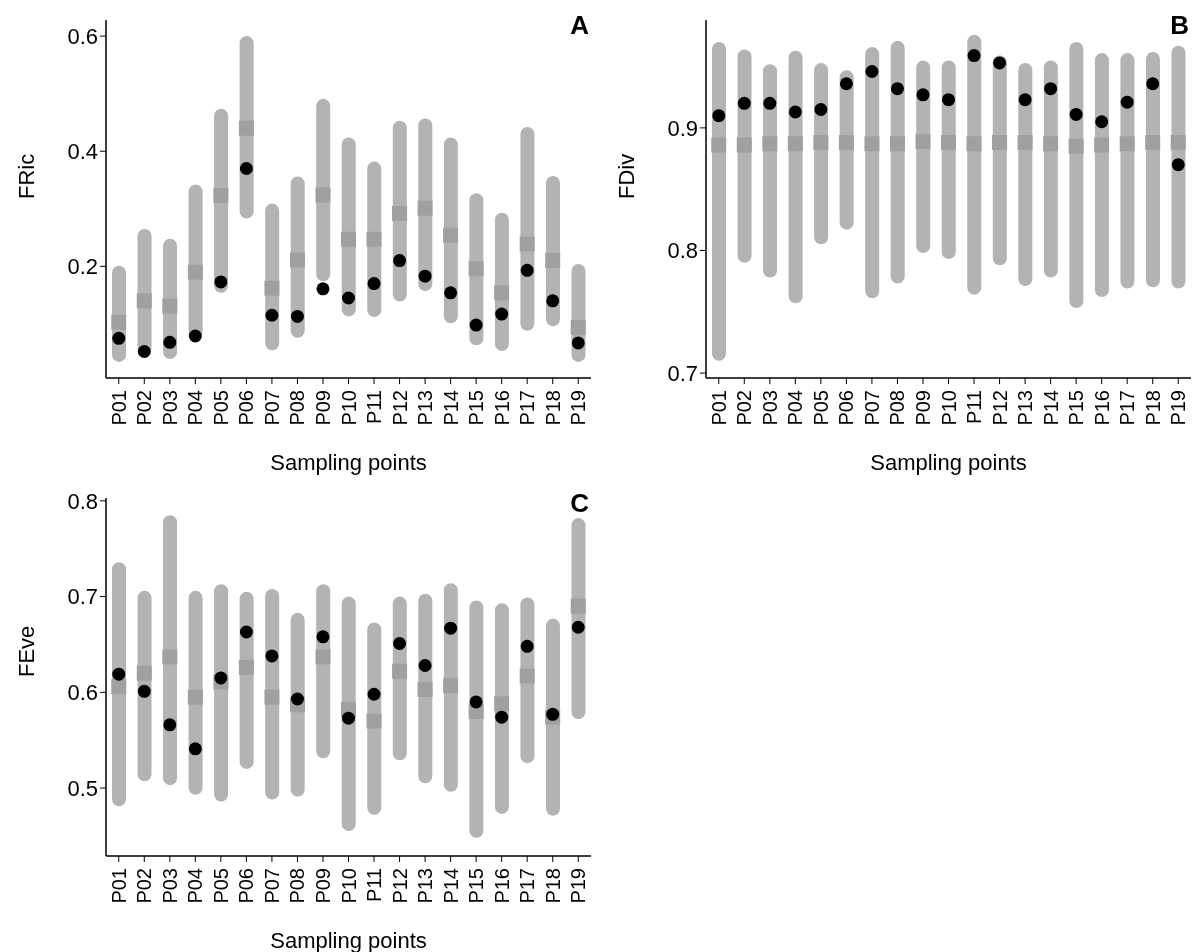 This screenshot has height=952, width=1203. What do you see at coordinates (1050, 408) in the screenshot?
I see `x-tick-label: P14` at bounding box center [1050, 408].